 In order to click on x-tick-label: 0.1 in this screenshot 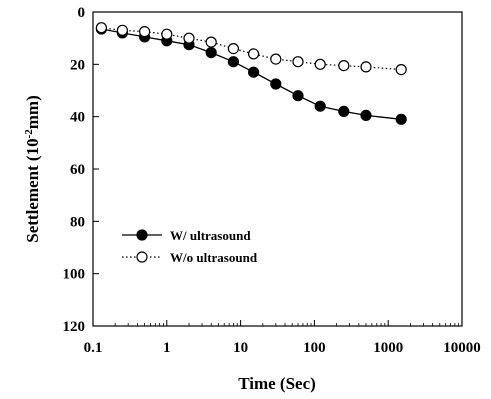, I will do `click(93, 348)`.